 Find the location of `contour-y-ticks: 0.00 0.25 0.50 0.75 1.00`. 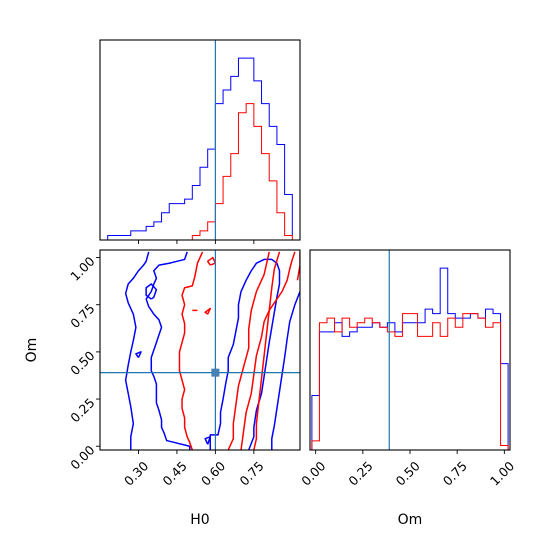

contour-y-ticks: 0.00 0.25 0.50 0.75 1.00 is located at coordinates (83, 363).